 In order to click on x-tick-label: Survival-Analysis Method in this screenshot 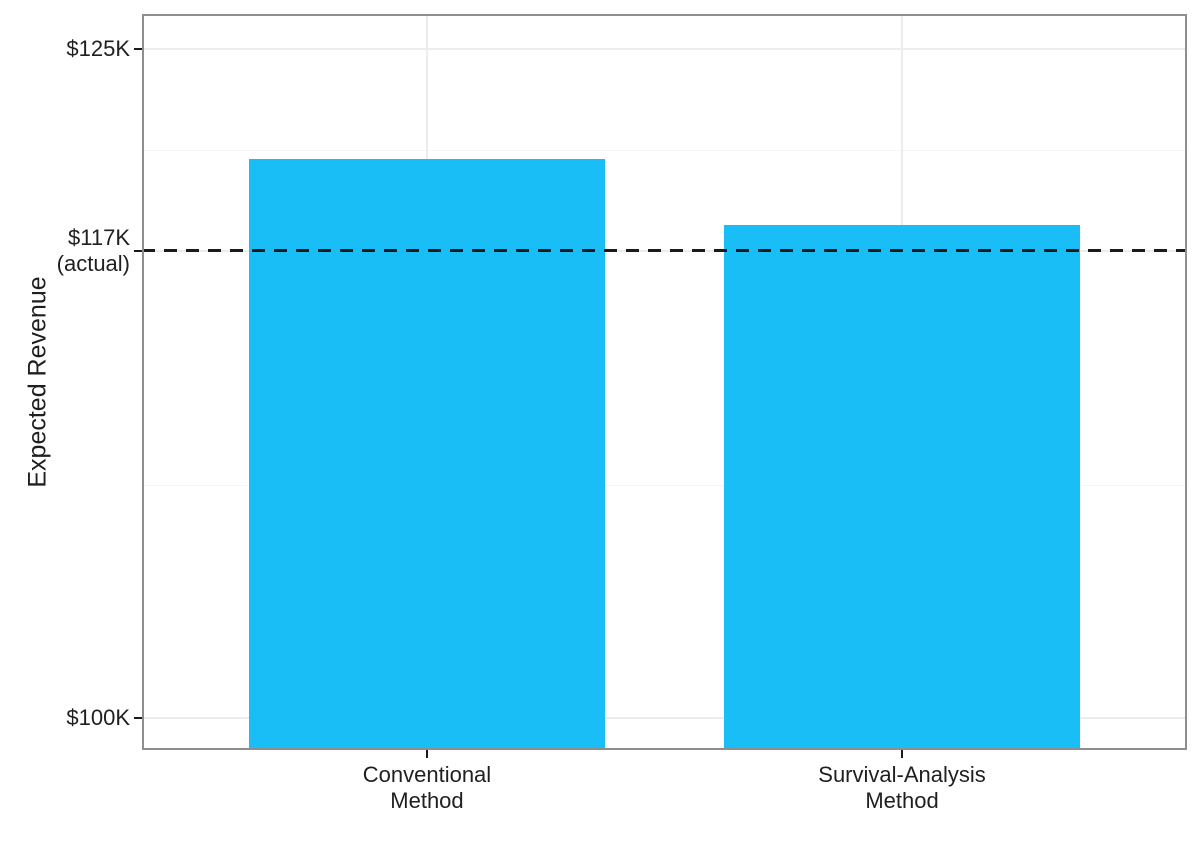, I will do `click(902, 788)`.